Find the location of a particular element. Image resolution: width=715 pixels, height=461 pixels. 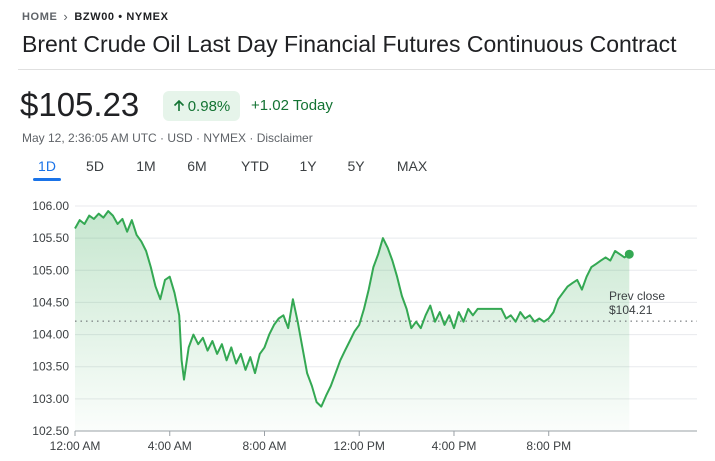

prev-close-label: Prev close is located at coordinates (637, 296).